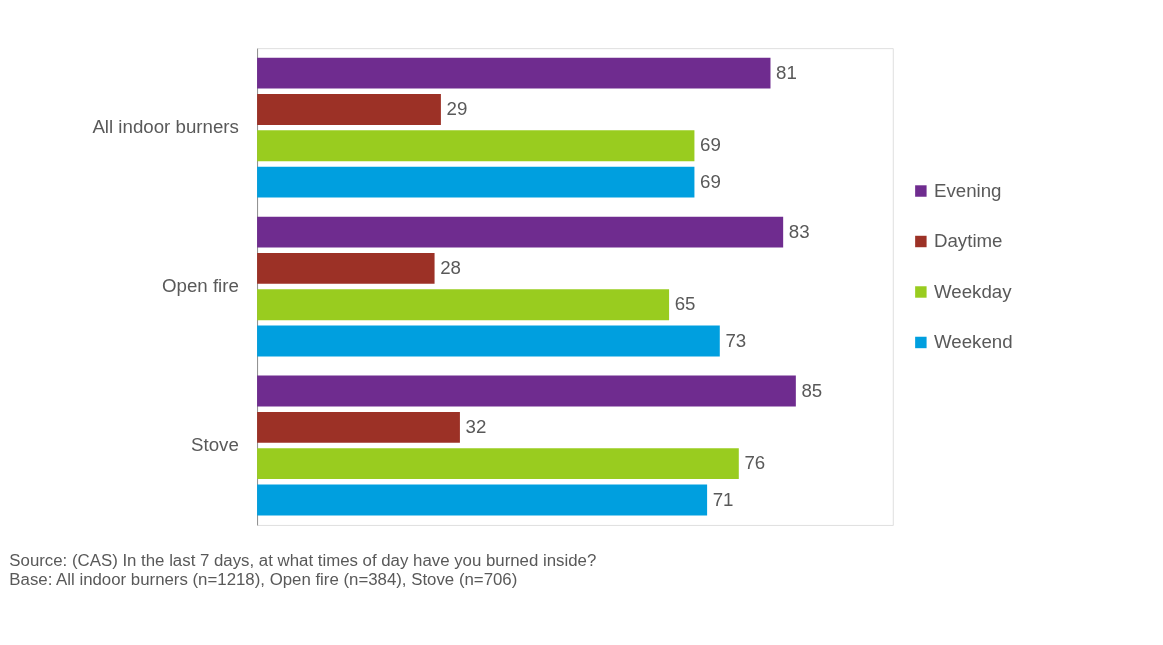  I want to click on data-label: 81, so click(786, 72).